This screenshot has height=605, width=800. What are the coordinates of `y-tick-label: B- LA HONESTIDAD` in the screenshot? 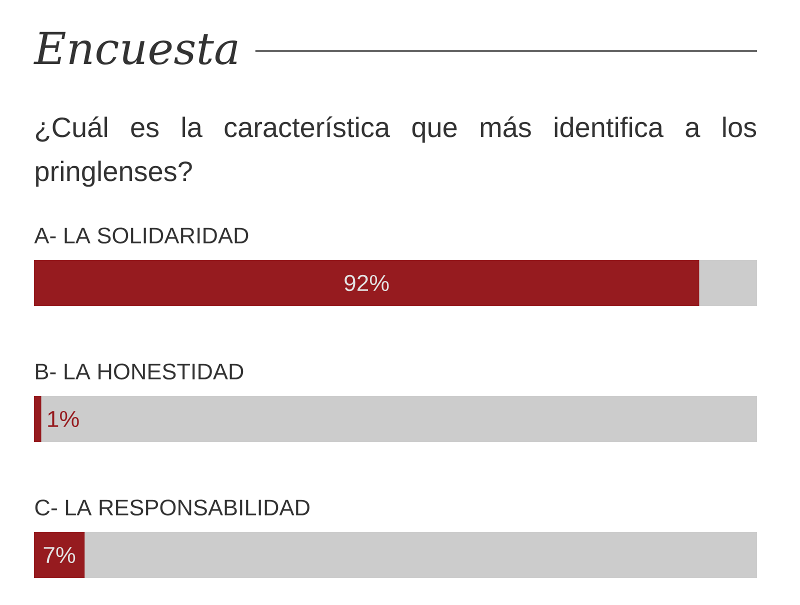 It's located at (140, 372).